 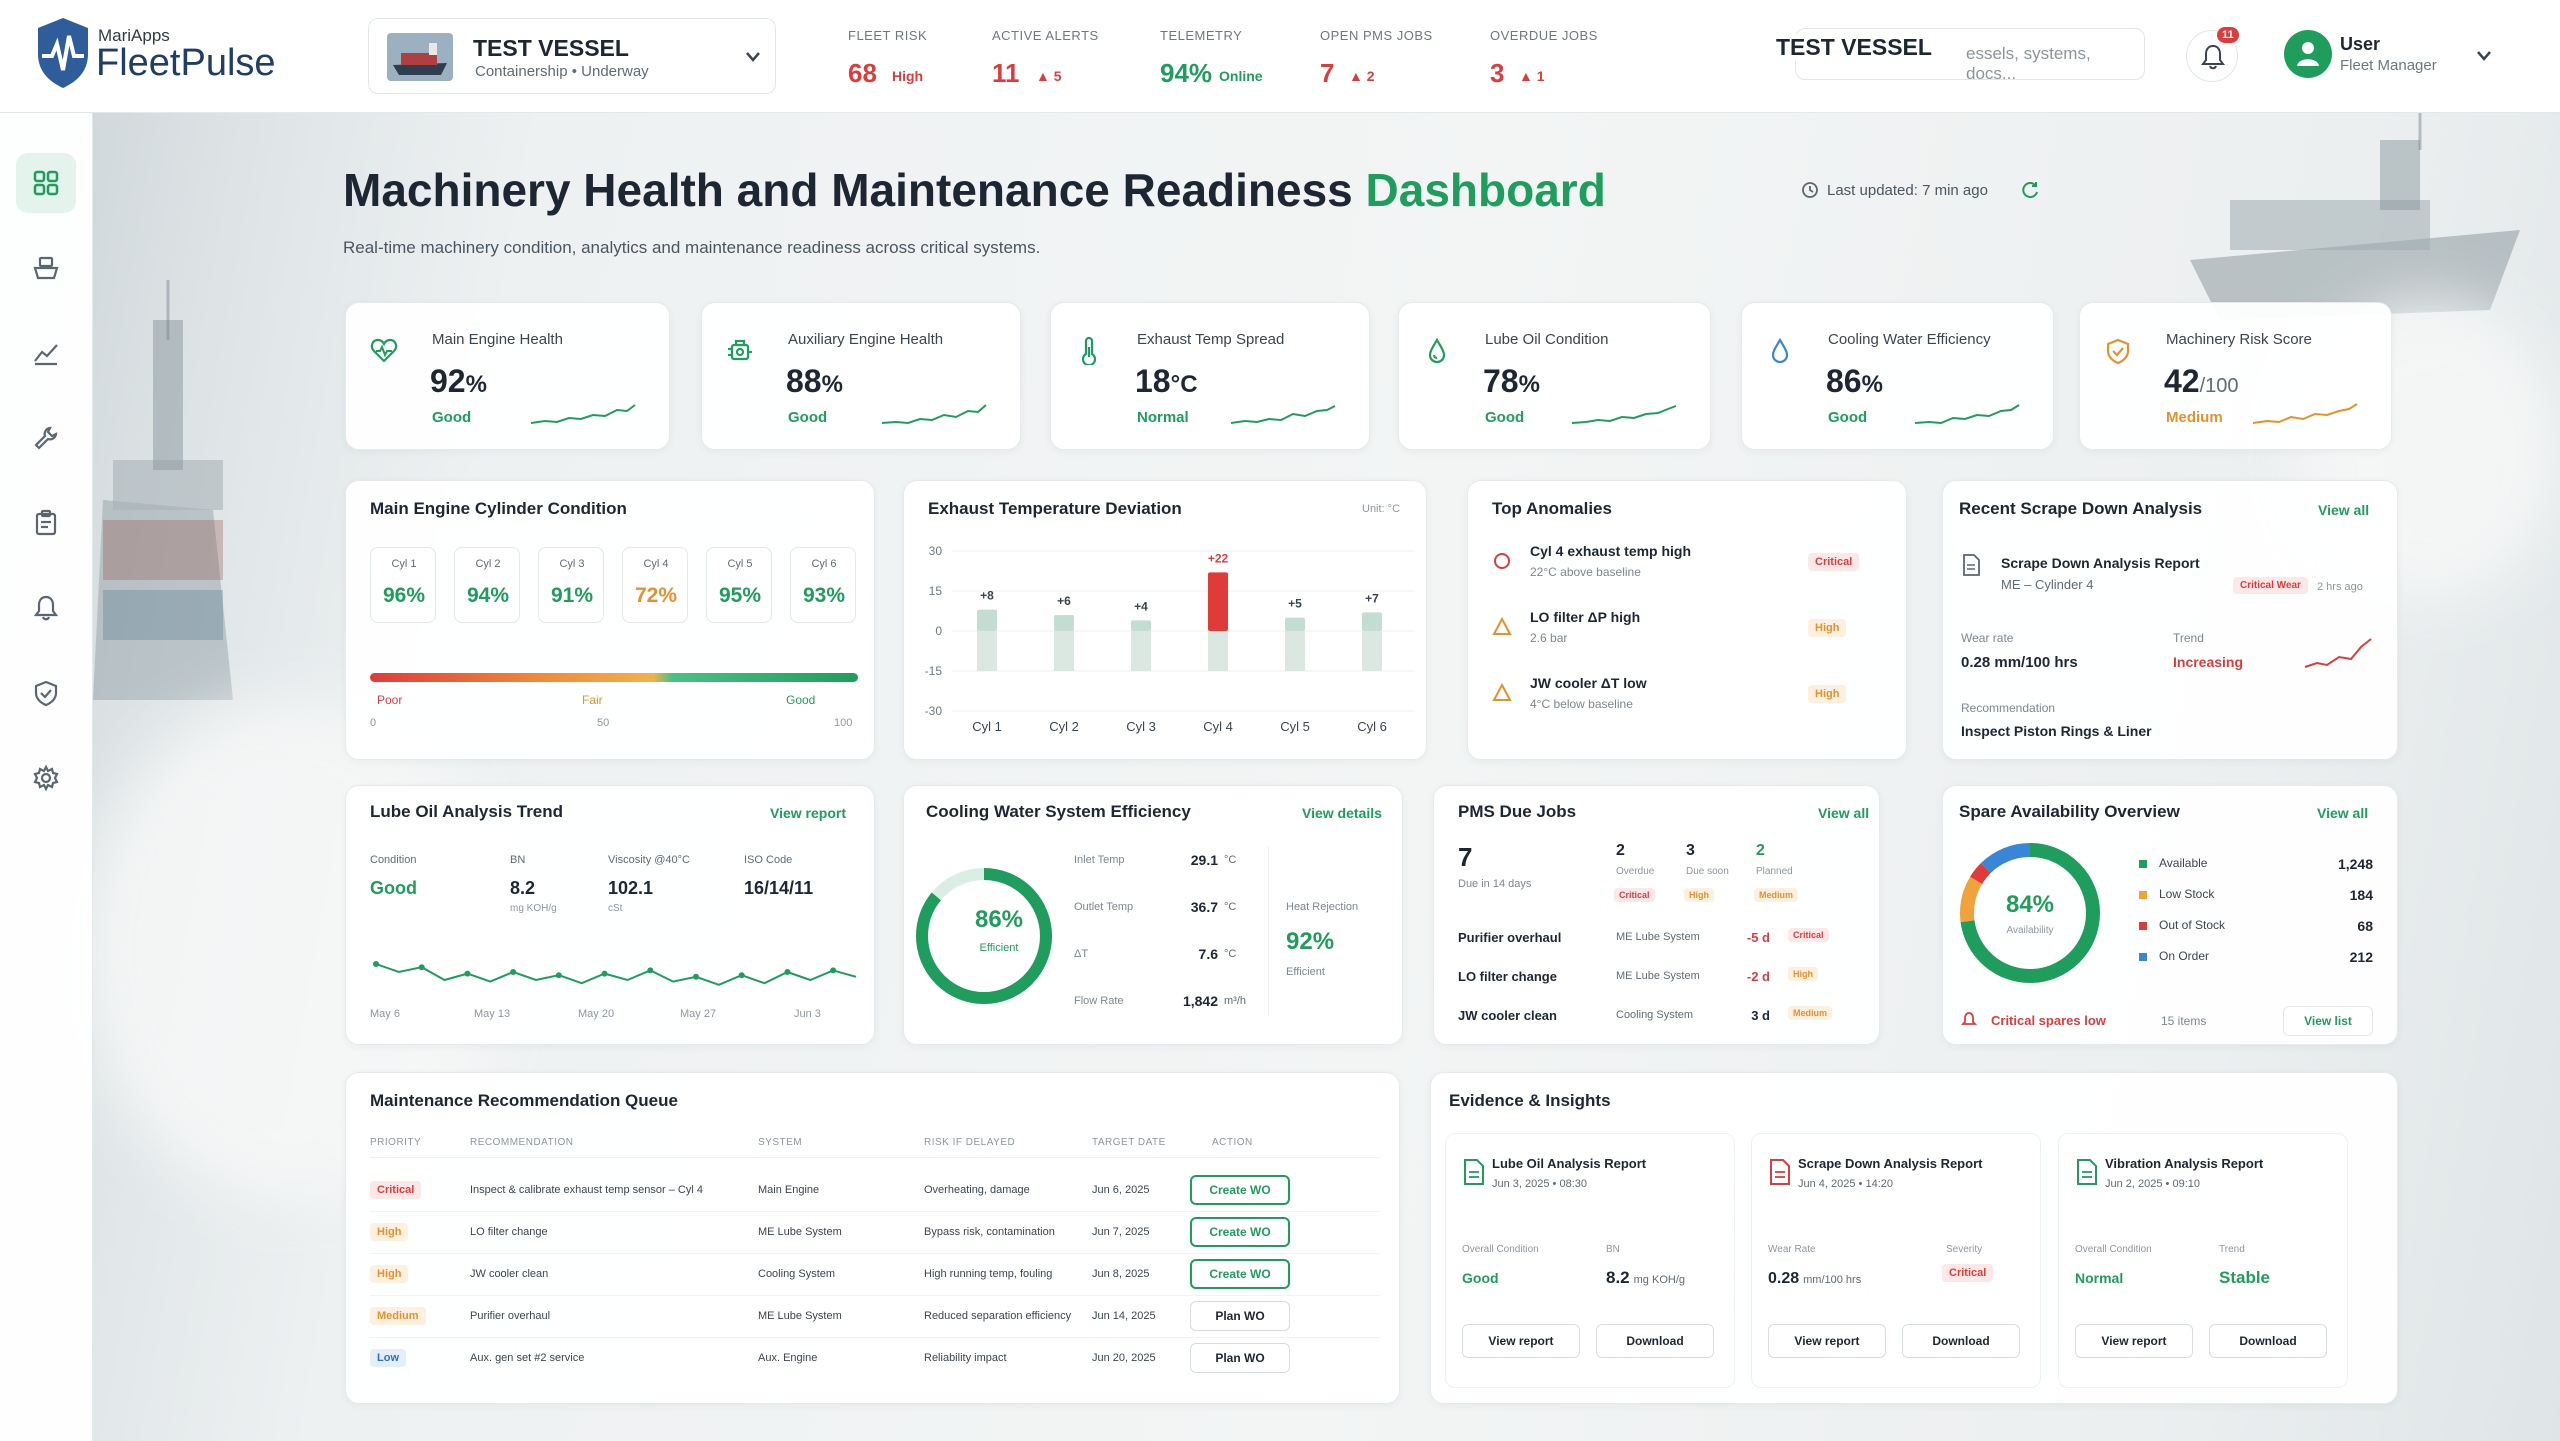 What do you see at coordinates (46, 353) in the screenshot?
I see `sidebar-item-analytics` at bounding box center [46, 353].